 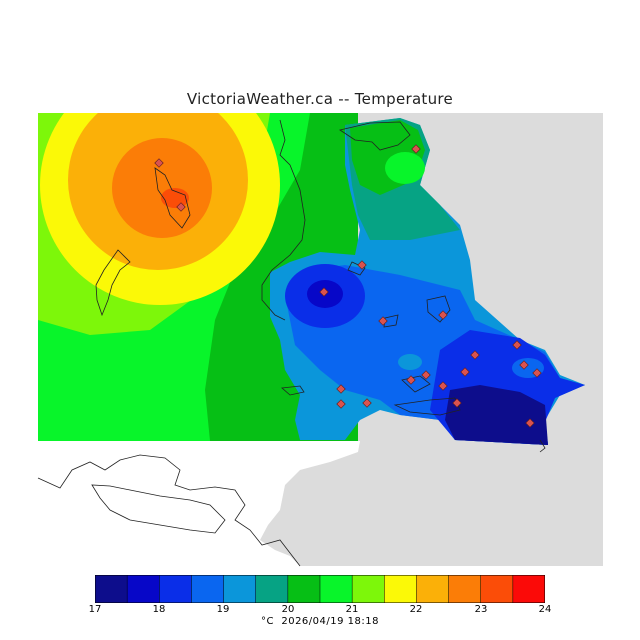 I want to click on southern-coastline, so click(x=169, y=510).